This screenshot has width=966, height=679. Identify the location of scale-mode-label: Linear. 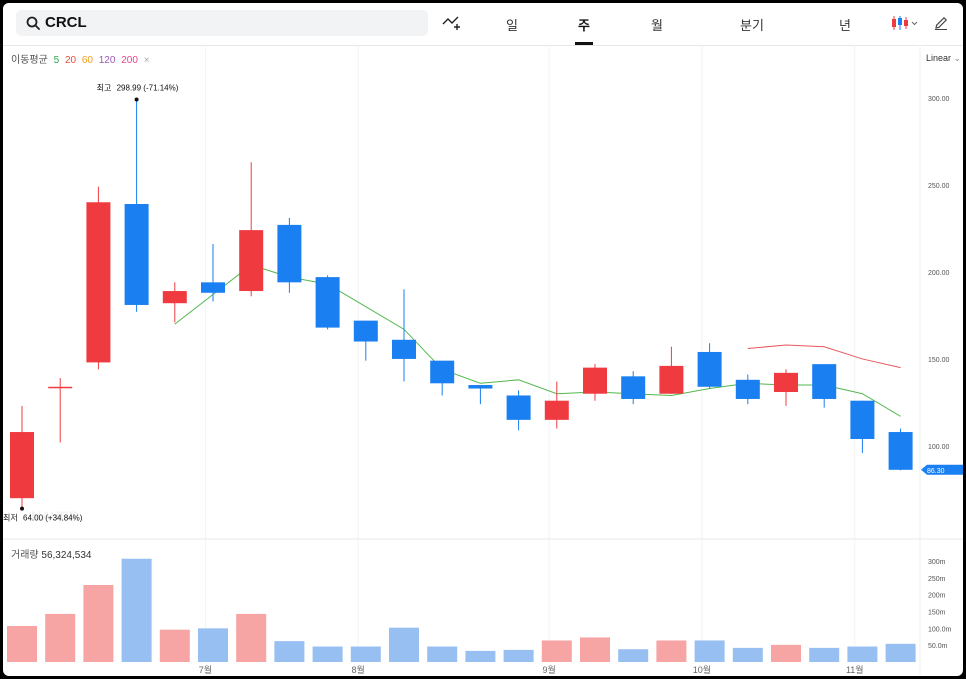
(939, 58).